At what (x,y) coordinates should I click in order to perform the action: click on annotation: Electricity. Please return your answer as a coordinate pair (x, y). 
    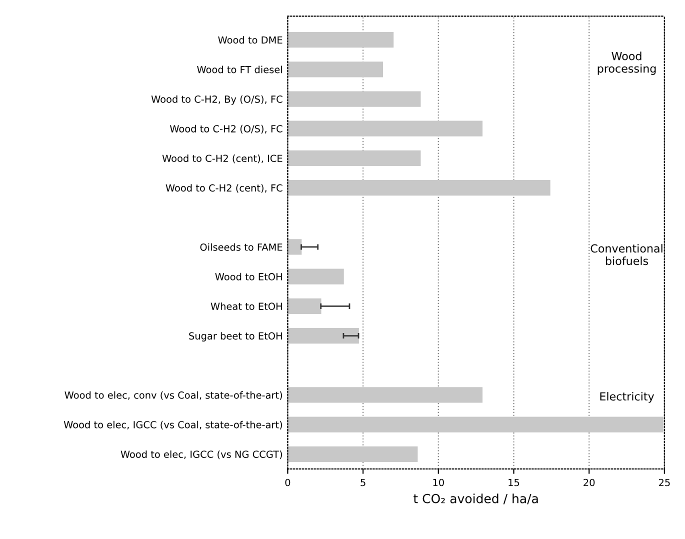
    Looking at the image, I should click on (627, 397).